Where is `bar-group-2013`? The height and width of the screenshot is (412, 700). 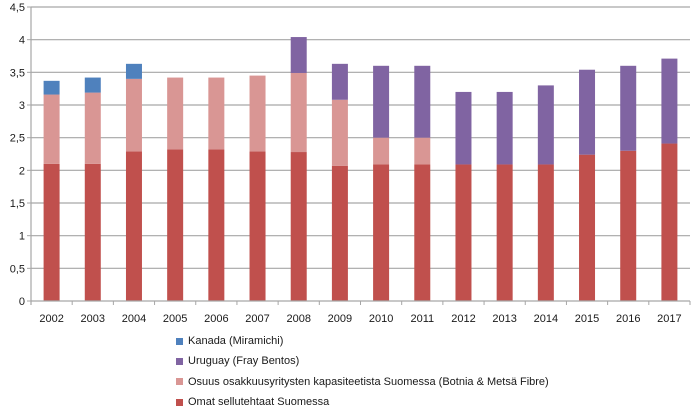 bar-group-2013 is located at coordinates (504, 196).